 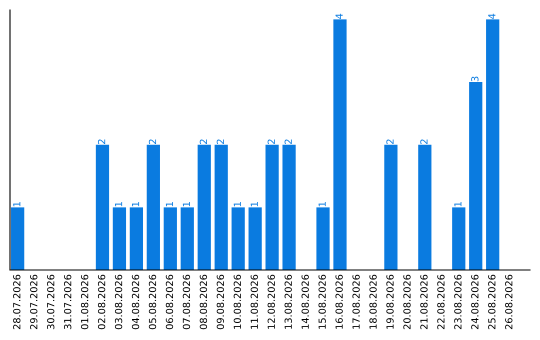 What do you see at coordinates (407, 302) in the screenshot?
I see `x-tick-label: 20.08.2026` at bounding box center [407, 302].